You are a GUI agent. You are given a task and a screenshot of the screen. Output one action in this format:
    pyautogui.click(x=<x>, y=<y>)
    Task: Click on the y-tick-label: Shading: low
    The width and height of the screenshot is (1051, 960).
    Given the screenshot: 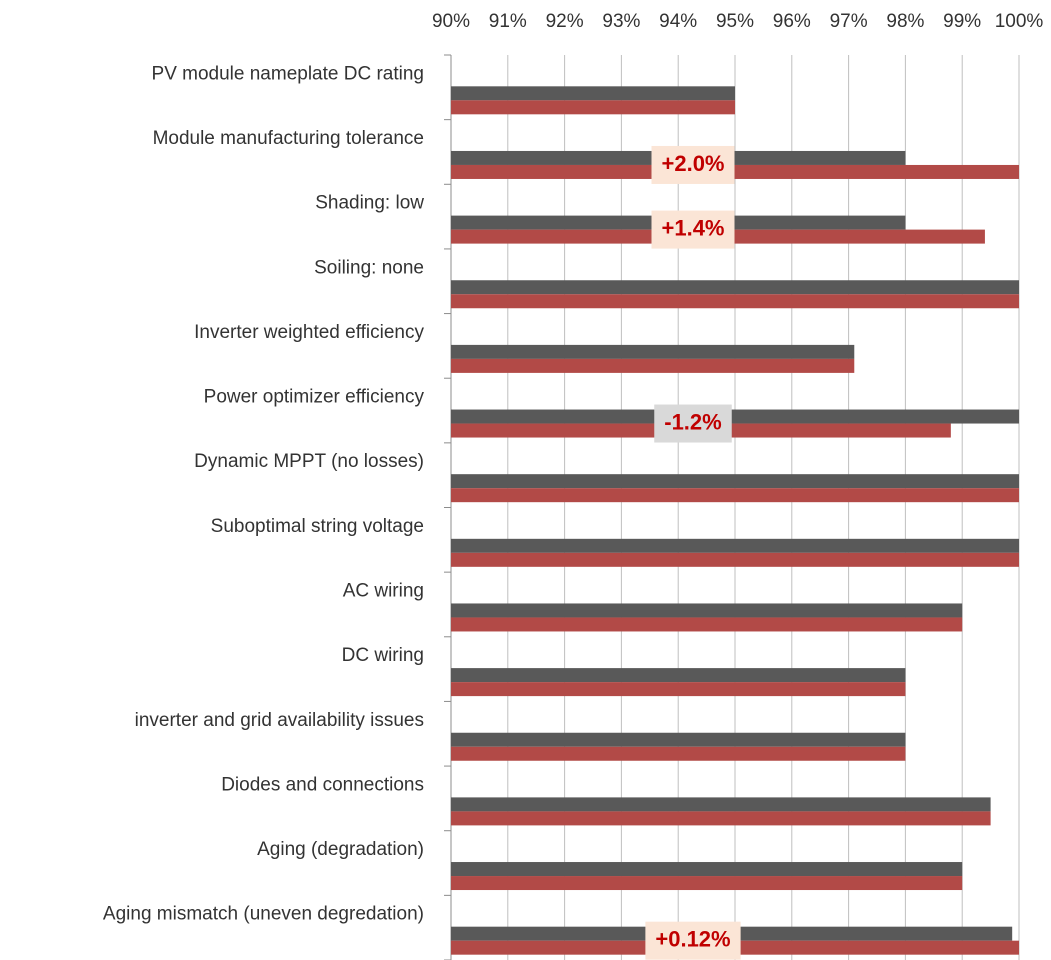 What is the action you would take?
    pyautogui.click(x=369, y=203)
    